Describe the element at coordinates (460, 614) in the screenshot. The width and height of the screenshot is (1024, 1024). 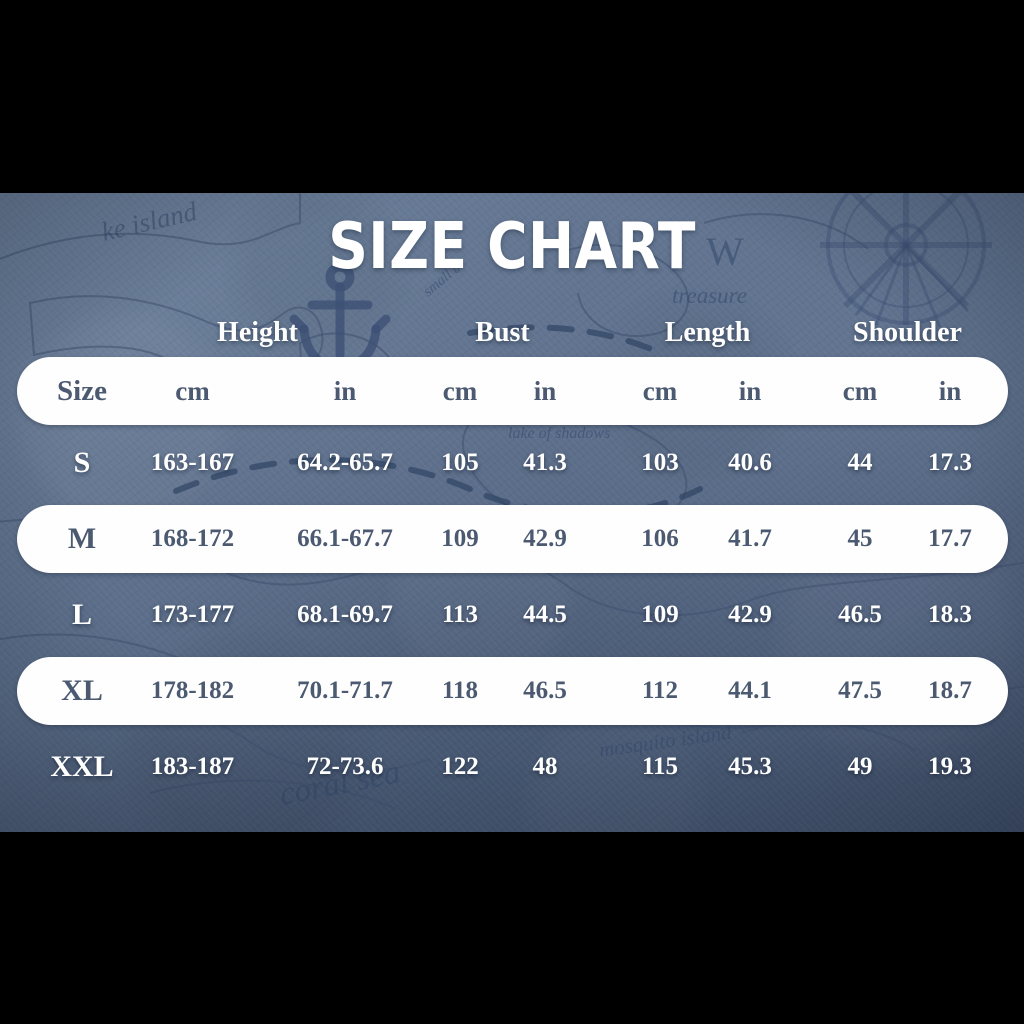
I see `cell-l-cm-3: 113` at that location.